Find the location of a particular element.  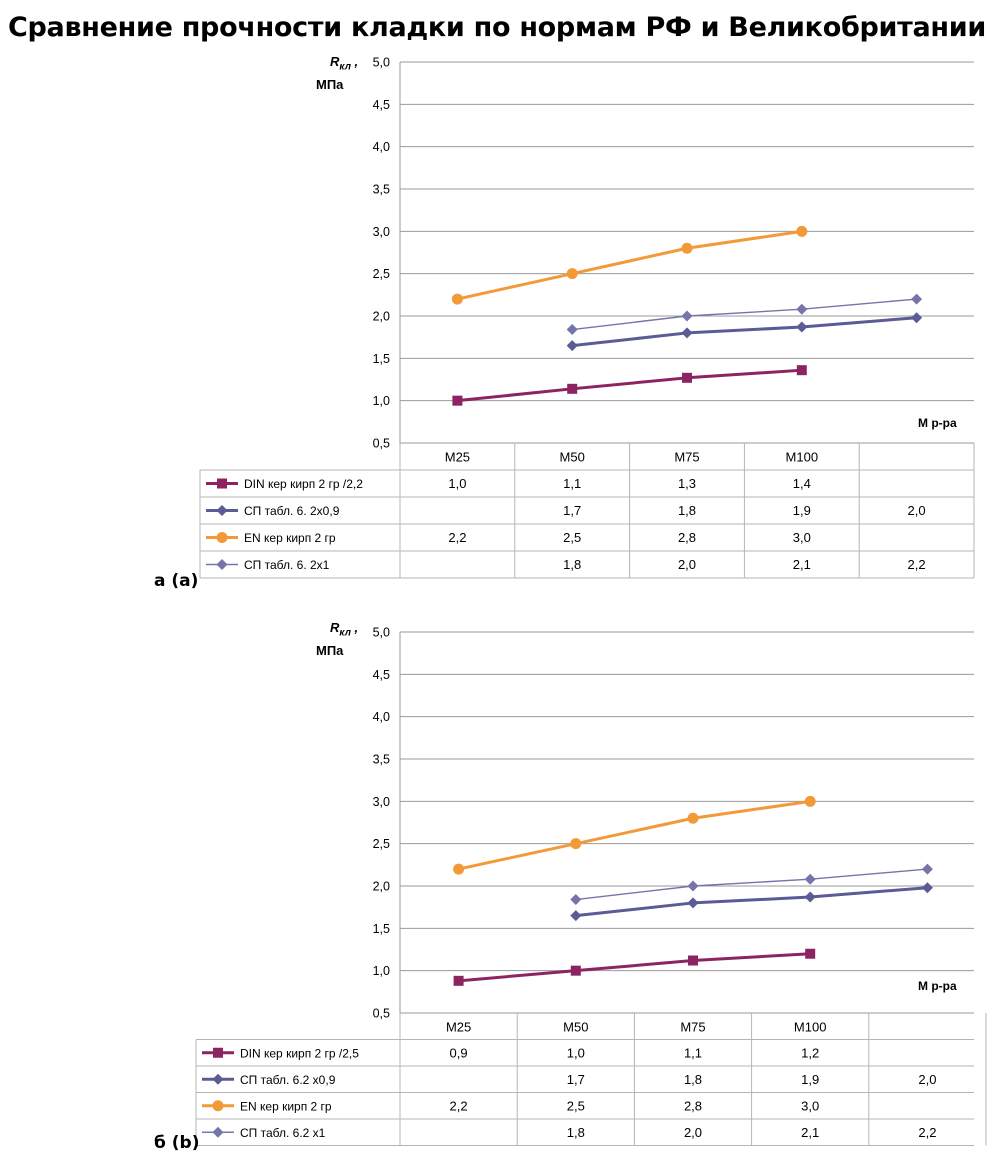

x-axis-label: М р-ра is located at coordinates (937, 423).